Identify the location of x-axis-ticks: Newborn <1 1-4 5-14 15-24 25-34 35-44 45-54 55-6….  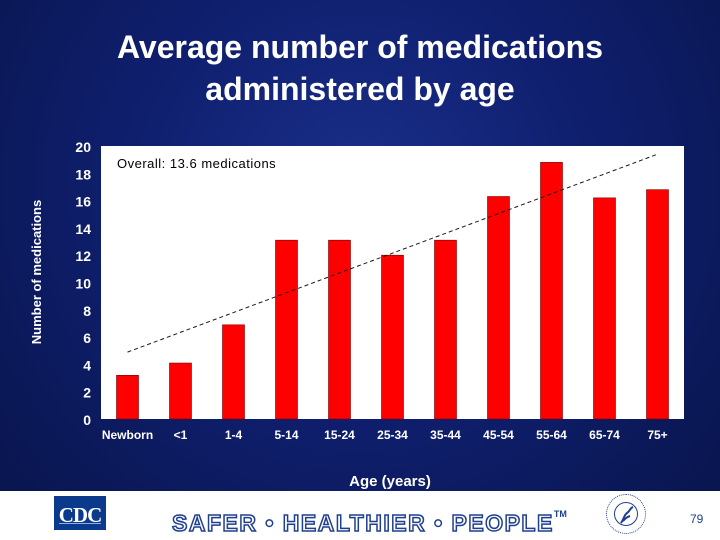
(385, 435).